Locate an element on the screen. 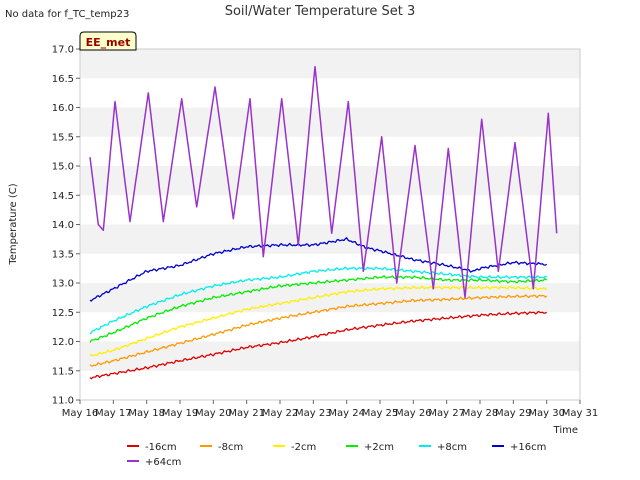  x-tick-label: May 16 is located at coordinates (80, 413).